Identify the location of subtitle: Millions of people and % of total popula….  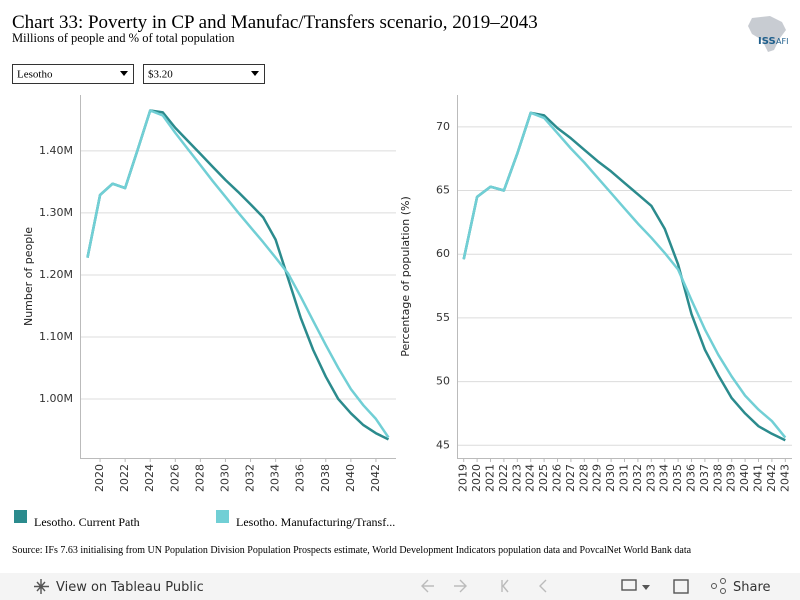
(123, 38).